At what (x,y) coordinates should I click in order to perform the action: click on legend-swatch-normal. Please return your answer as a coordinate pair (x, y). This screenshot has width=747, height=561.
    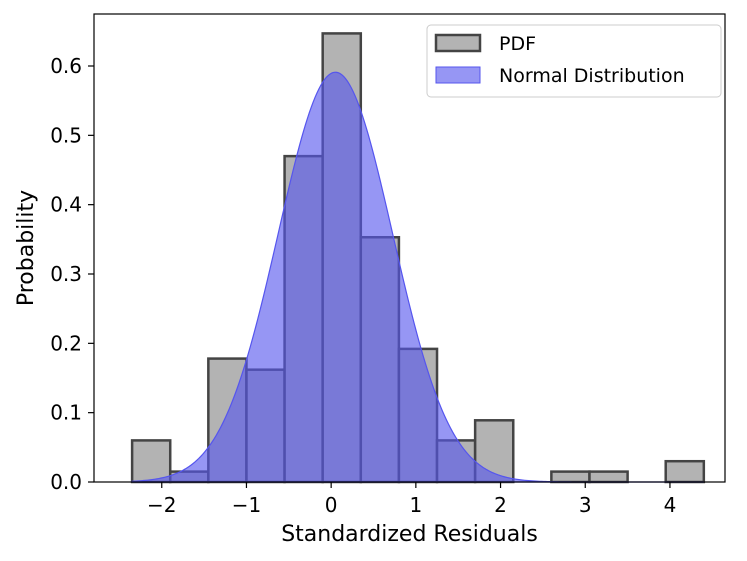
    Looking at the image, I should click on (458, 75).